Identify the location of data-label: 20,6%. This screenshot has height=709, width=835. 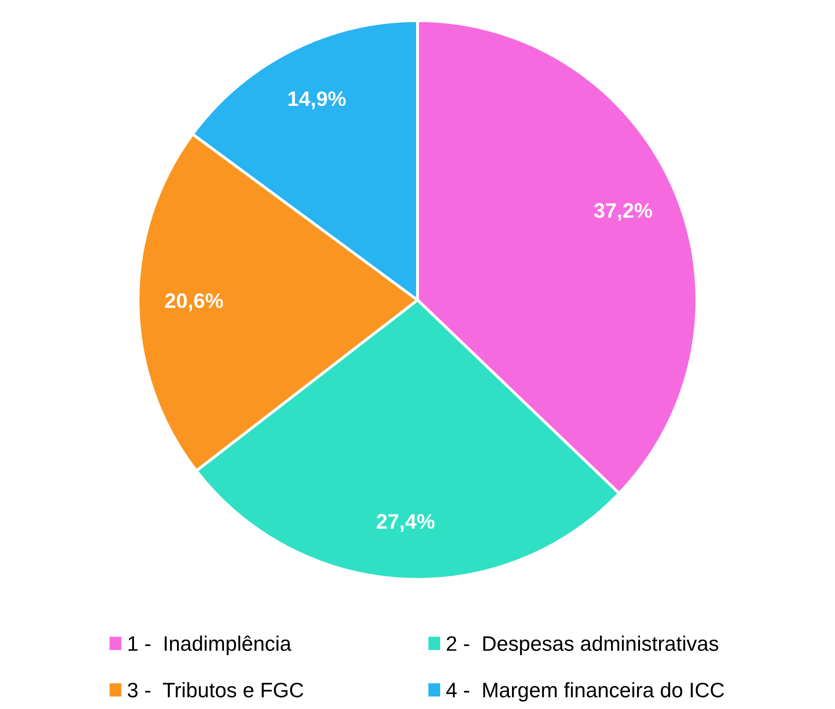
(194, 302).